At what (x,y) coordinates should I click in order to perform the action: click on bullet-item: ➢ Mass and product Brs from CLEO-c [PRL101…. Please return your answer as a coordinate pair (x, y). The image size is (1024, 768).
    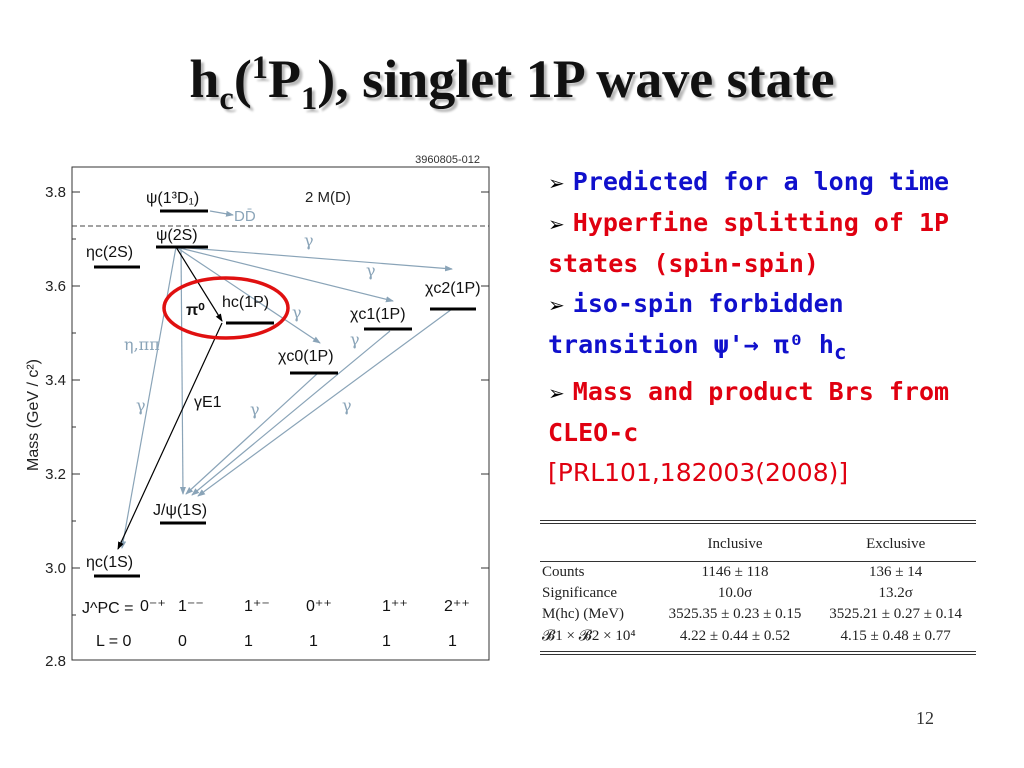
    Looking at the image, I should click on (749, 432).